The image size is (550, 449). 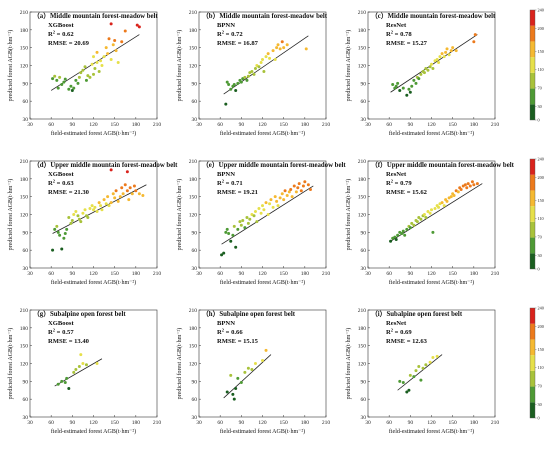 I want to click on colorbar-tick-label: 110, so click(x=541, y=218).